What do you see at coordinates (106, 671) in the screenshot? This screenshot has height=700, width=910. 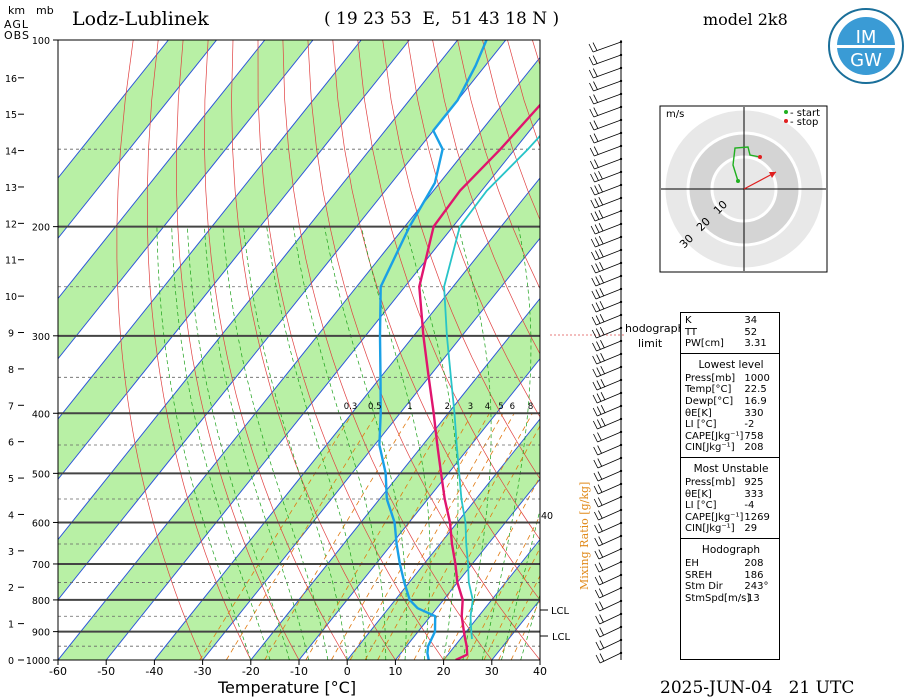 I see `x-tick-label: -50` at bounding box center [106, 671].